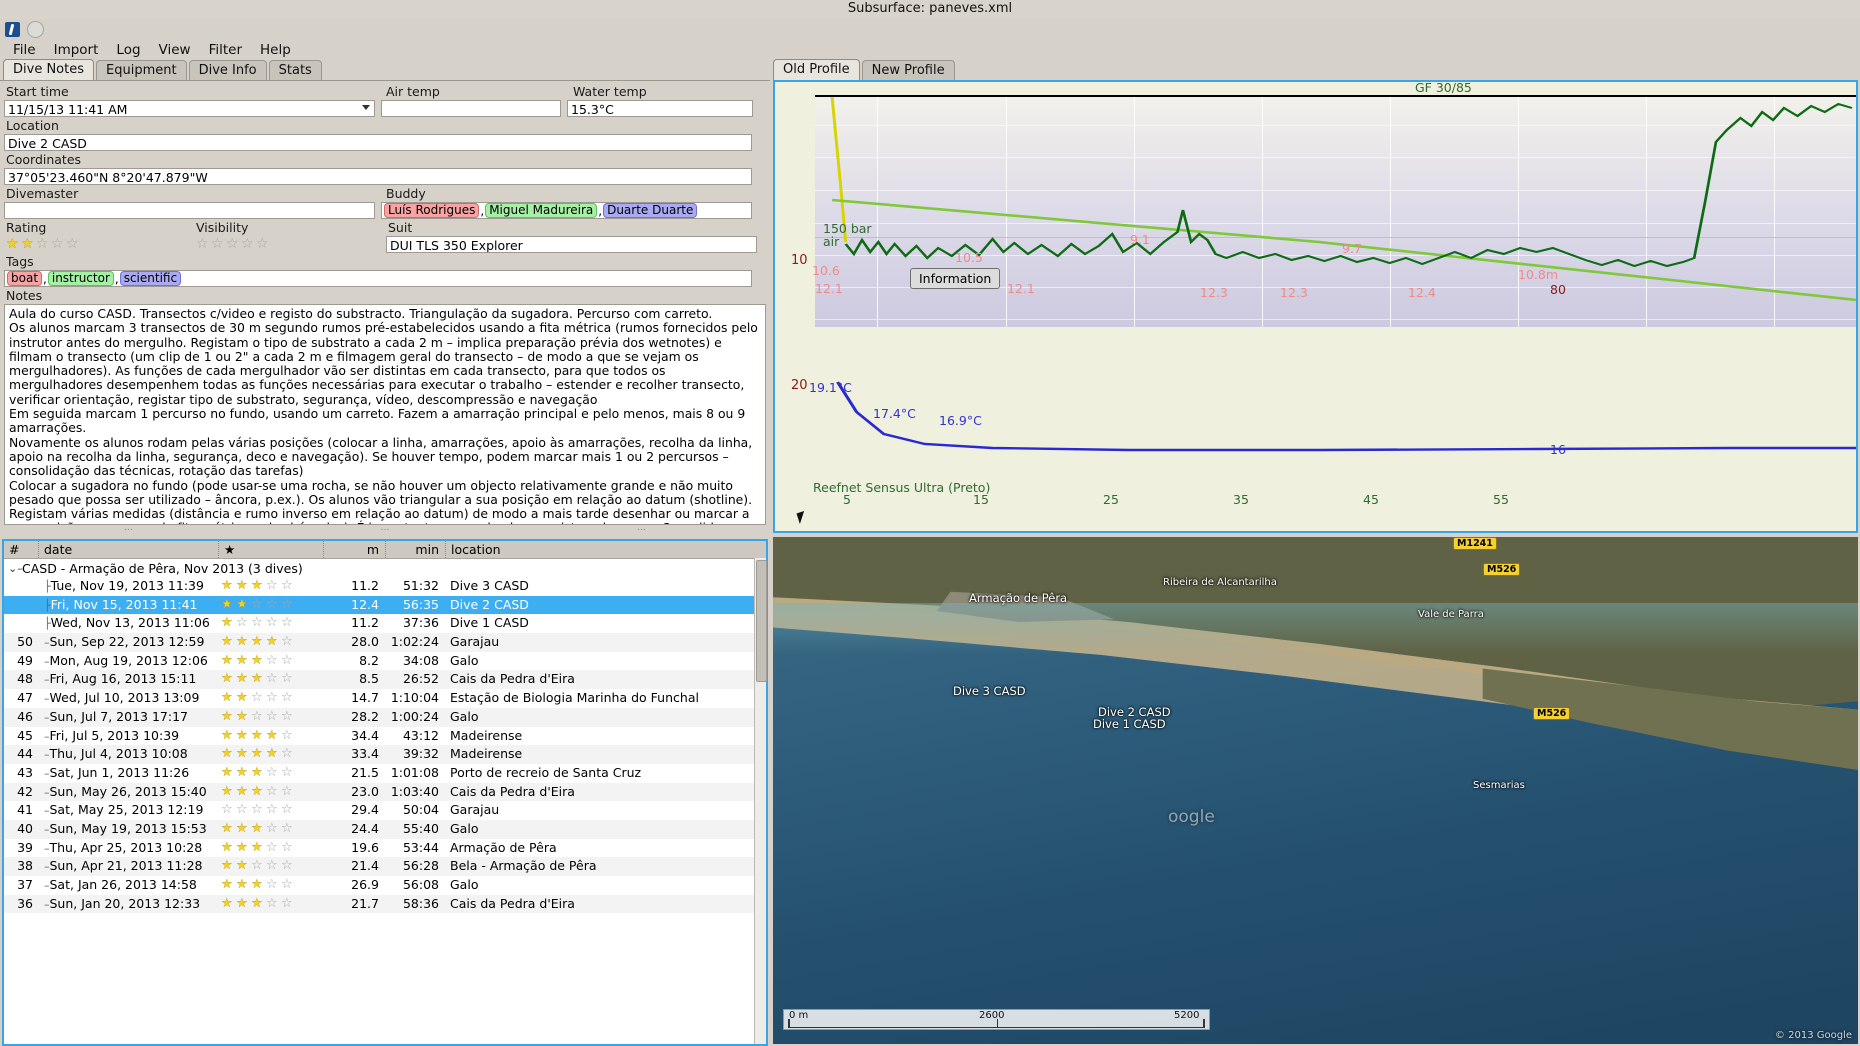 The image size is (1860, 1046). Describe the element at coordinates (47, 624) in the screenshot. I see `tree-branch-icon: ├` at that location.